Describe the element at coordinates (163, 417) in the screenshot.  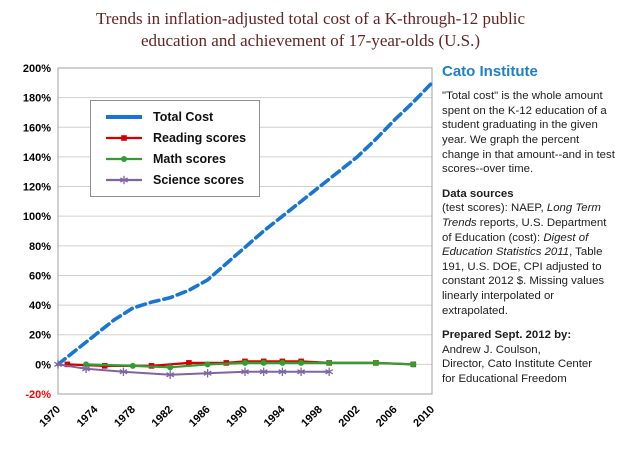
I see `x-tick-label: 1982` at that location.